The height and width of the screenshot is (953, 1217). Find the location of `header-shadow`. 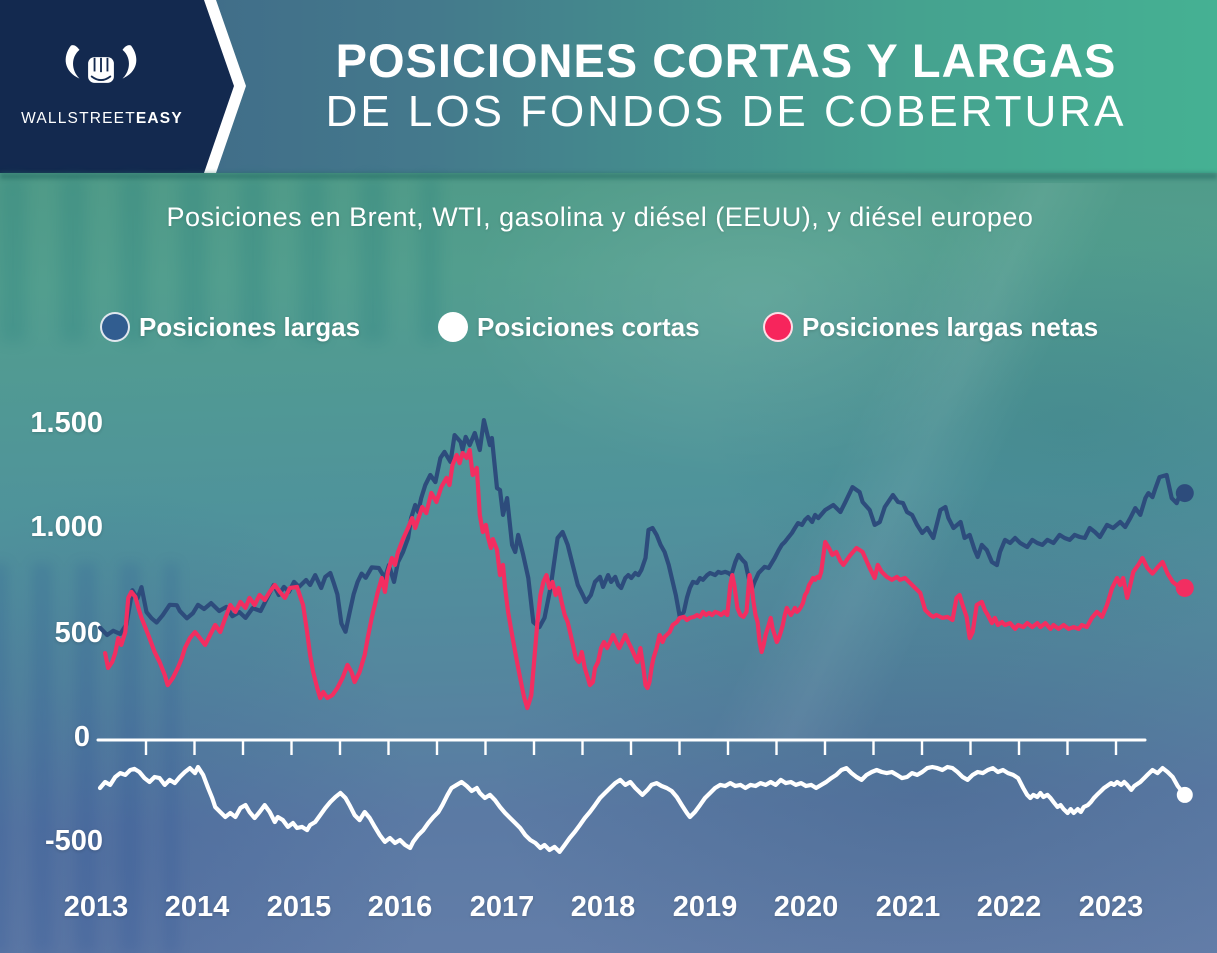

header-shadow is located at coordinates (608, 176).